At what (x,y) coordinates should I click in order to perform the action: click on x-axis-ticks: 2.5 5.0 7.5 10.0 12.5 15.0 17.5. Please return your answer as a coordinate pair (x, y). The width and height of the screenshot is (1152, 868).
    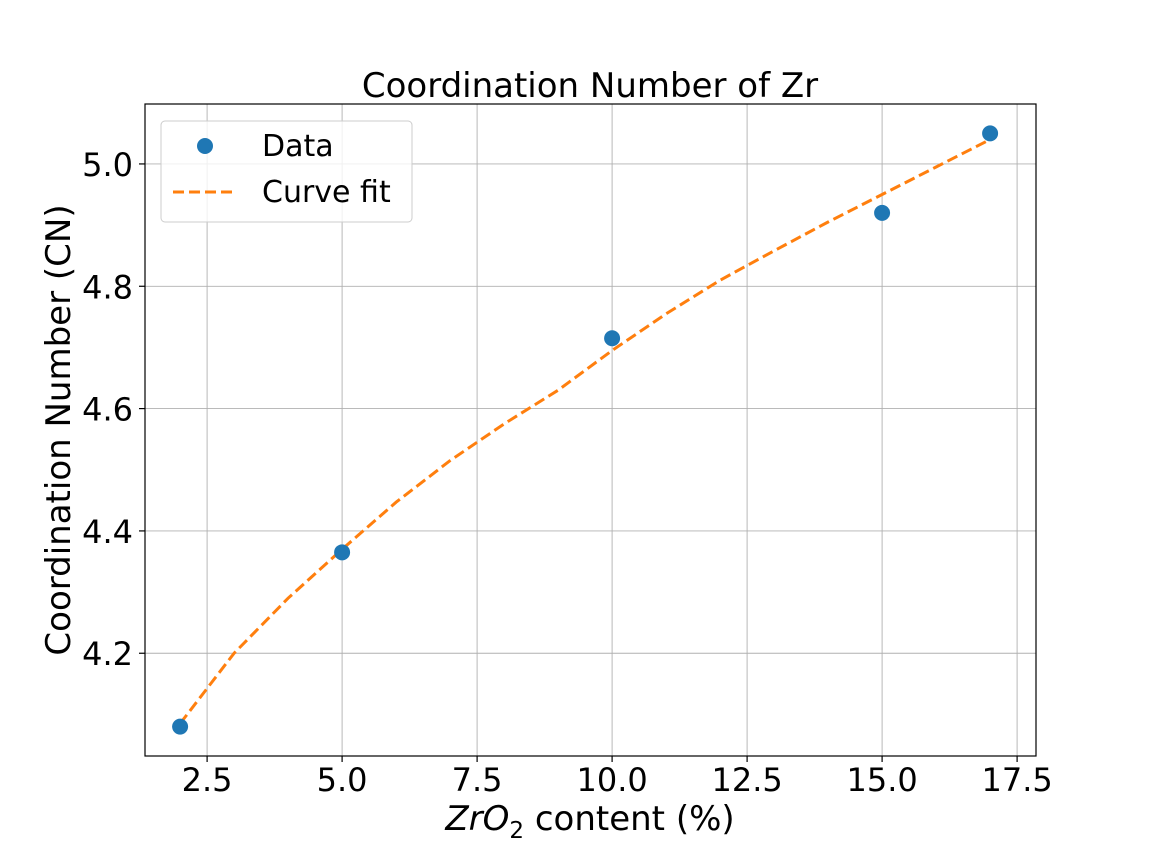
    Looking at the image, I should click on (617, 777).